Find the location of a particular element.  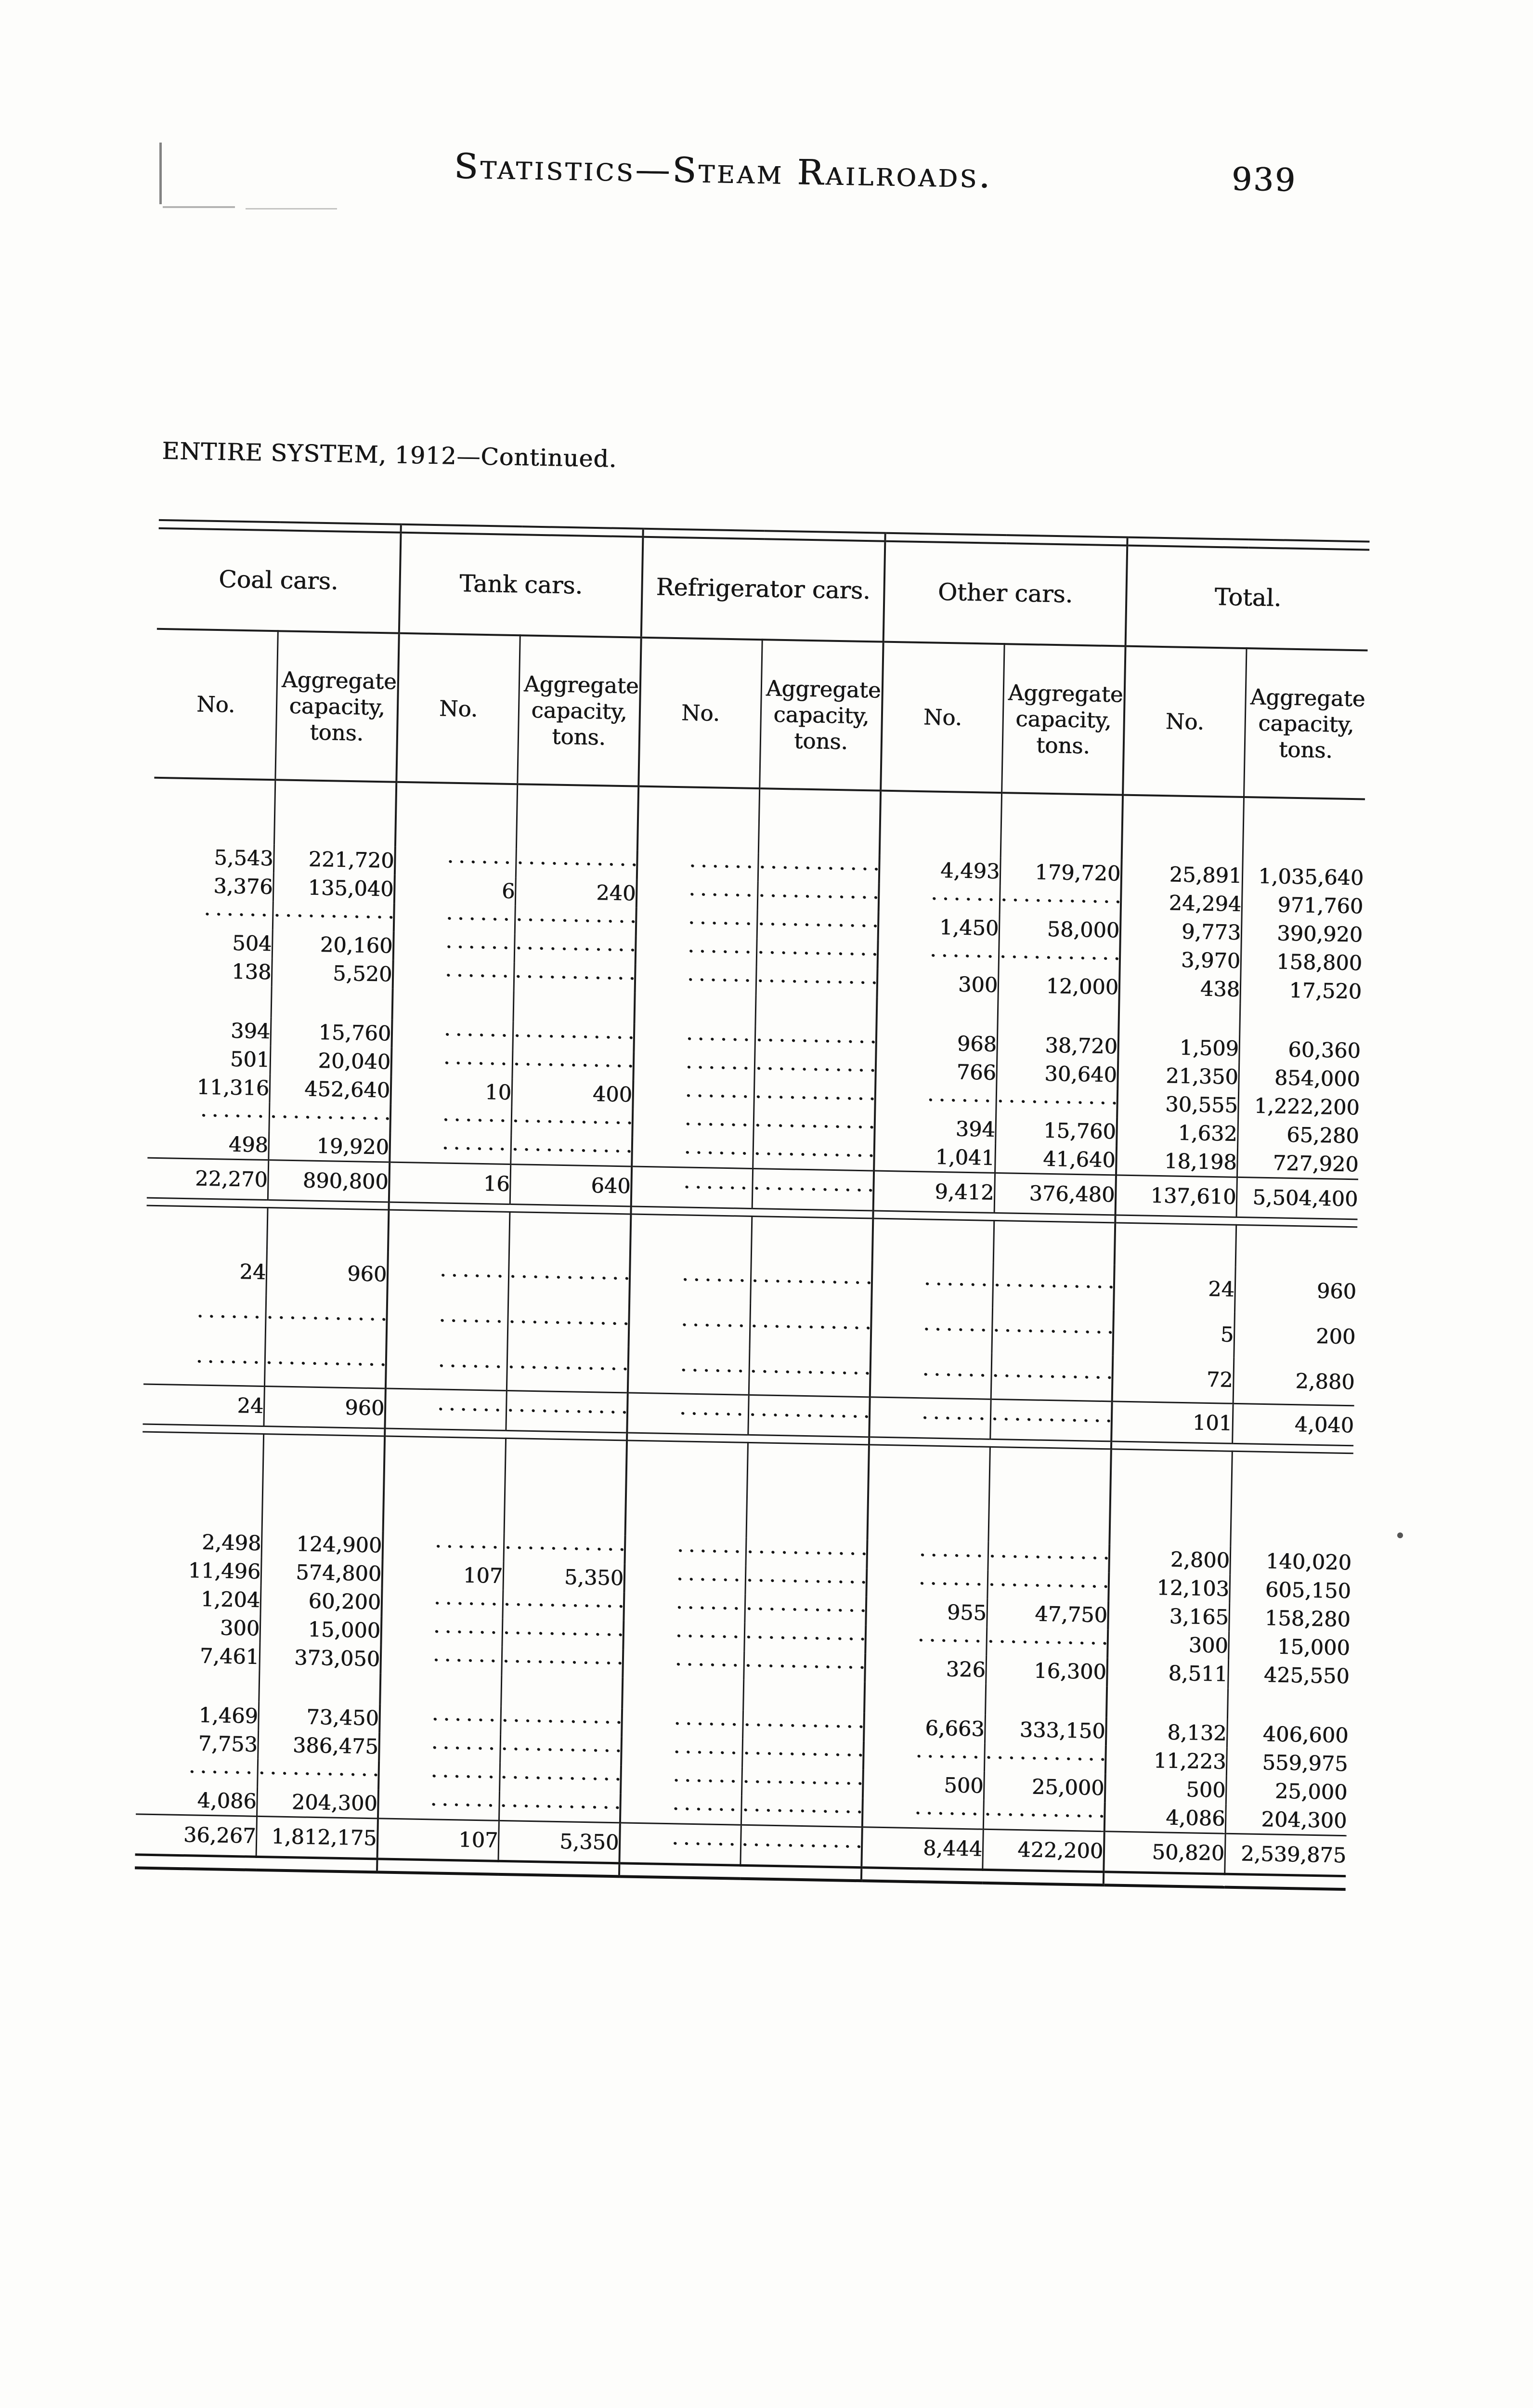

data-cell: 4,086 is located at coordinates (1165, 1818).